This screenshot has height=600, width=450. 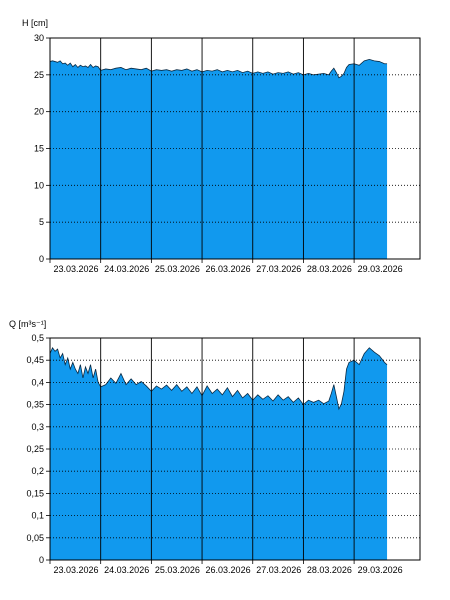 I want to click on y-tick-label: 0,4, so click(x=37, y=382).